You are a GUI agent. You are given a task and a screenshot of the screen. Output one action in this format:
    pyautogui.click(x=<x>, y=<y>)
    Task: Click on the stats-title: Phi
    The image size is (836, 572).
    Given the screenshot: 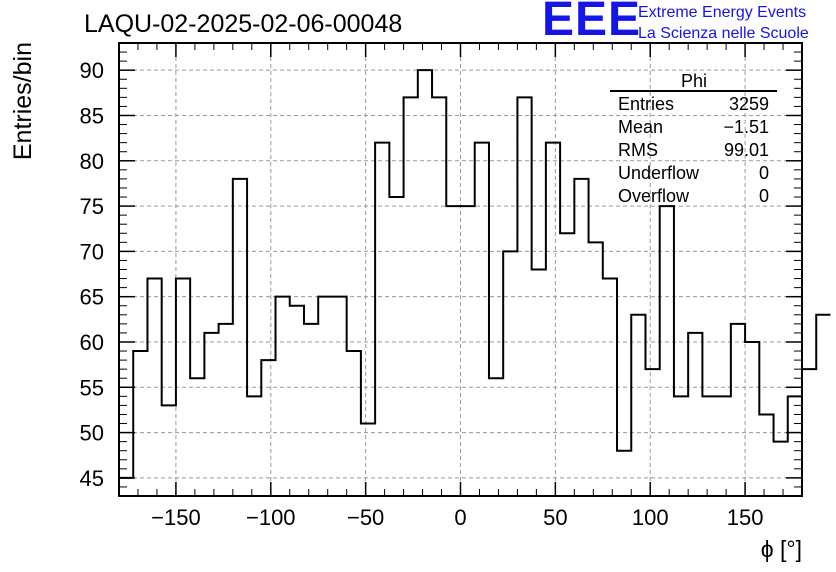 What is the action you would take?
    pyautogui.click(x=694, y=81)
    